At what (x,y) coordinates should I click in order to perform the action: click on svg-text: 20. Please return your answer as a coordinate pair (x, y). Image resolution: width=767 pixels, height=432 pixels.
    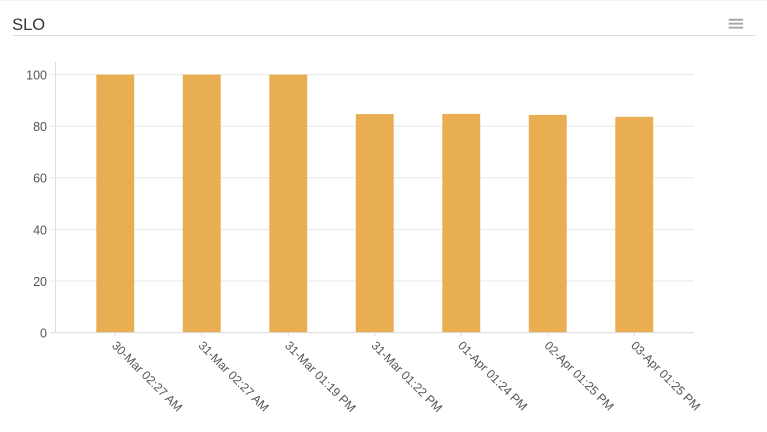
    Looking at the image, I should click on (40, 282).